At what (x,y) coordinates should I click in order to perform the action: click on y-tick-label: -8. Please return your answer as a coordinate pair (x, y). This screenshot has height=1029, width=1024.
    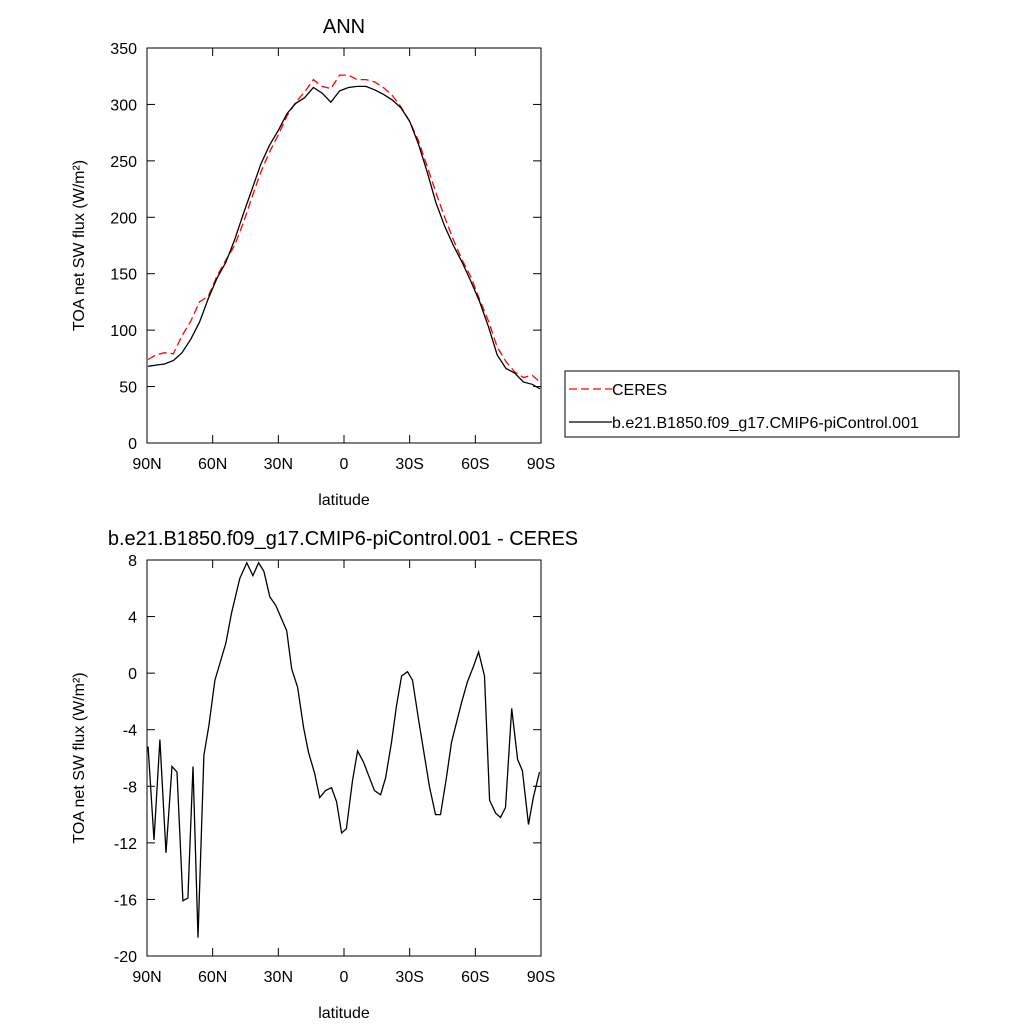
    Looking at the image, I should click on (130, 787).